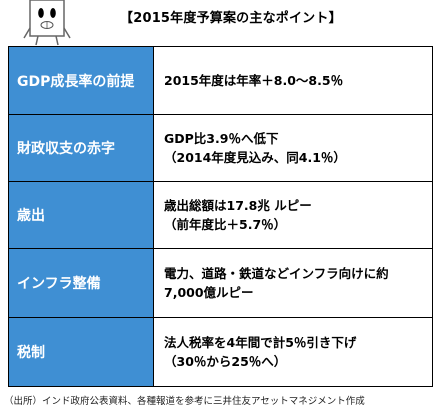  Describe the element at coordinates (221, 138) in the screenshot. I see `row-value-line: GDP比3.9％へ低下` at that location.